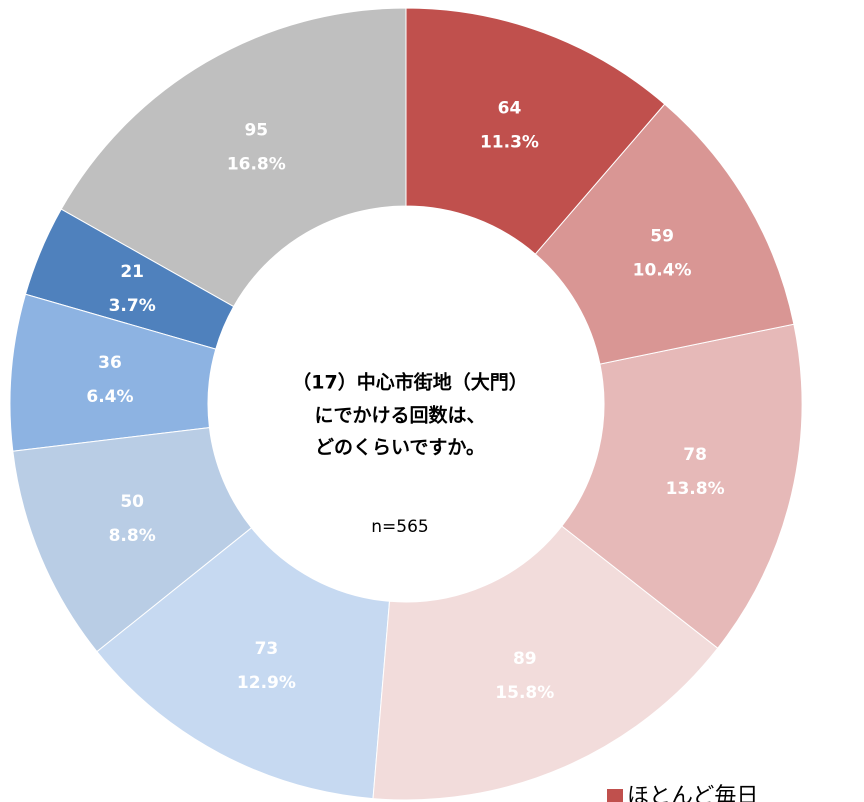 This screenshot has height=802, width=864. I want to click on percent-label: 11.3%, so click(509, 143).